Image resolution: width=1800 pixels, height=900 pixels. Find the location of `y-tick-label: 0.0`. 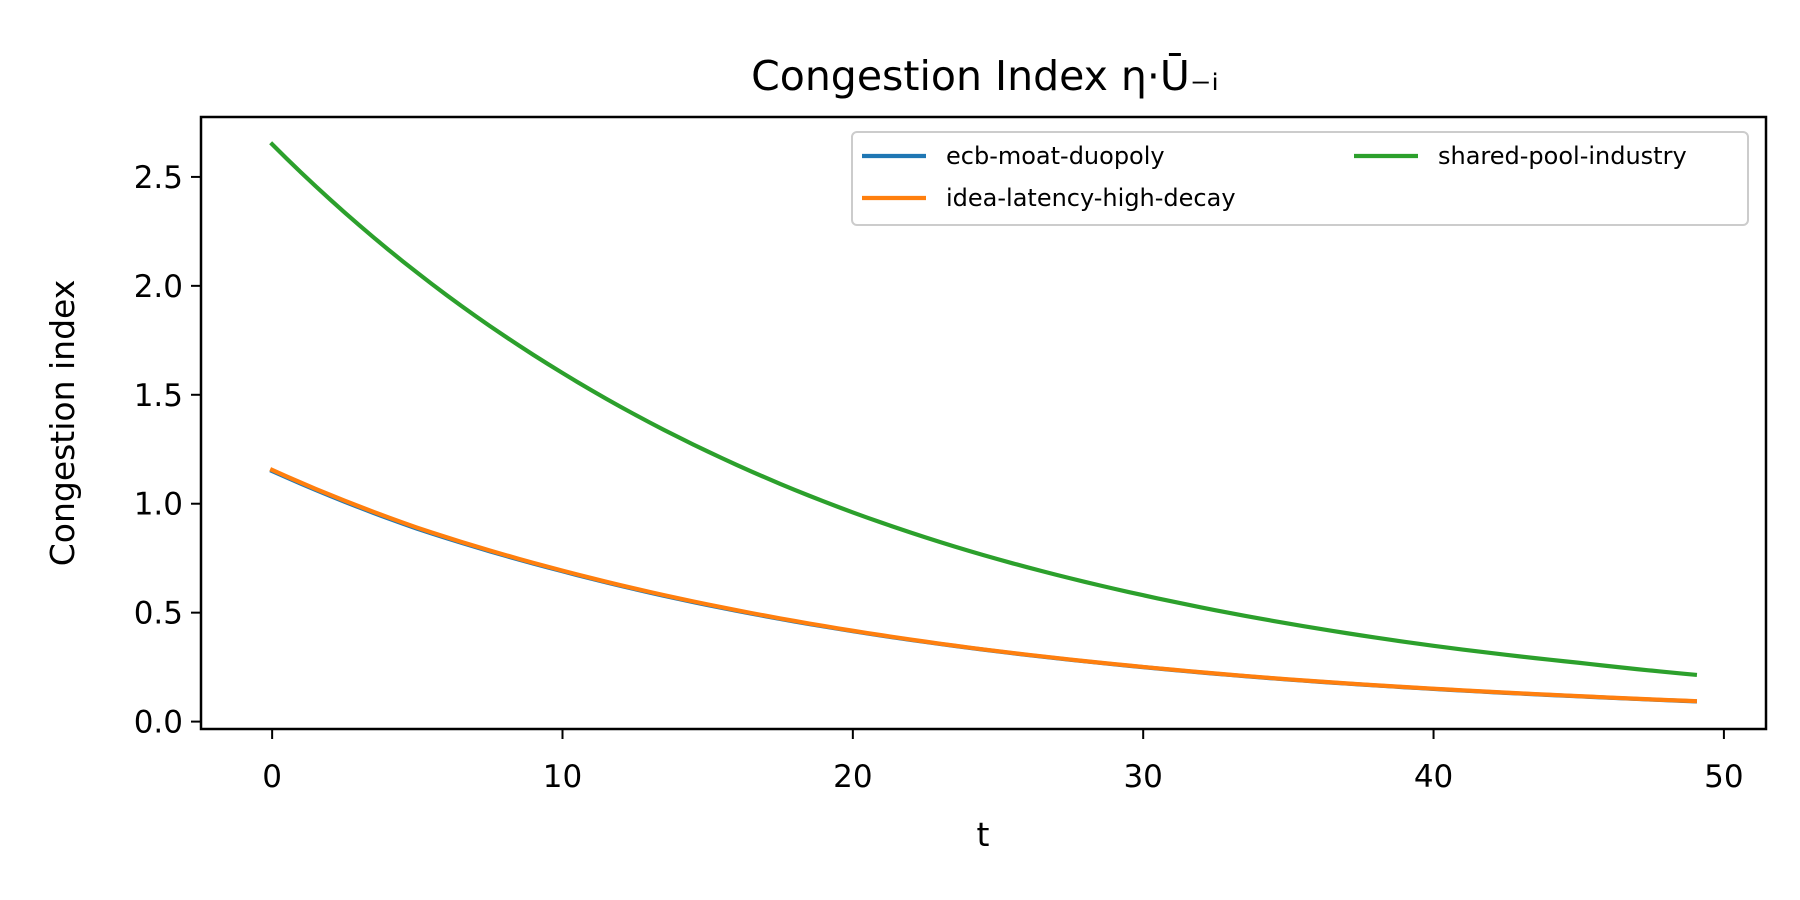

y-tick-label: 0.0 is located at coordinates (158, 723).